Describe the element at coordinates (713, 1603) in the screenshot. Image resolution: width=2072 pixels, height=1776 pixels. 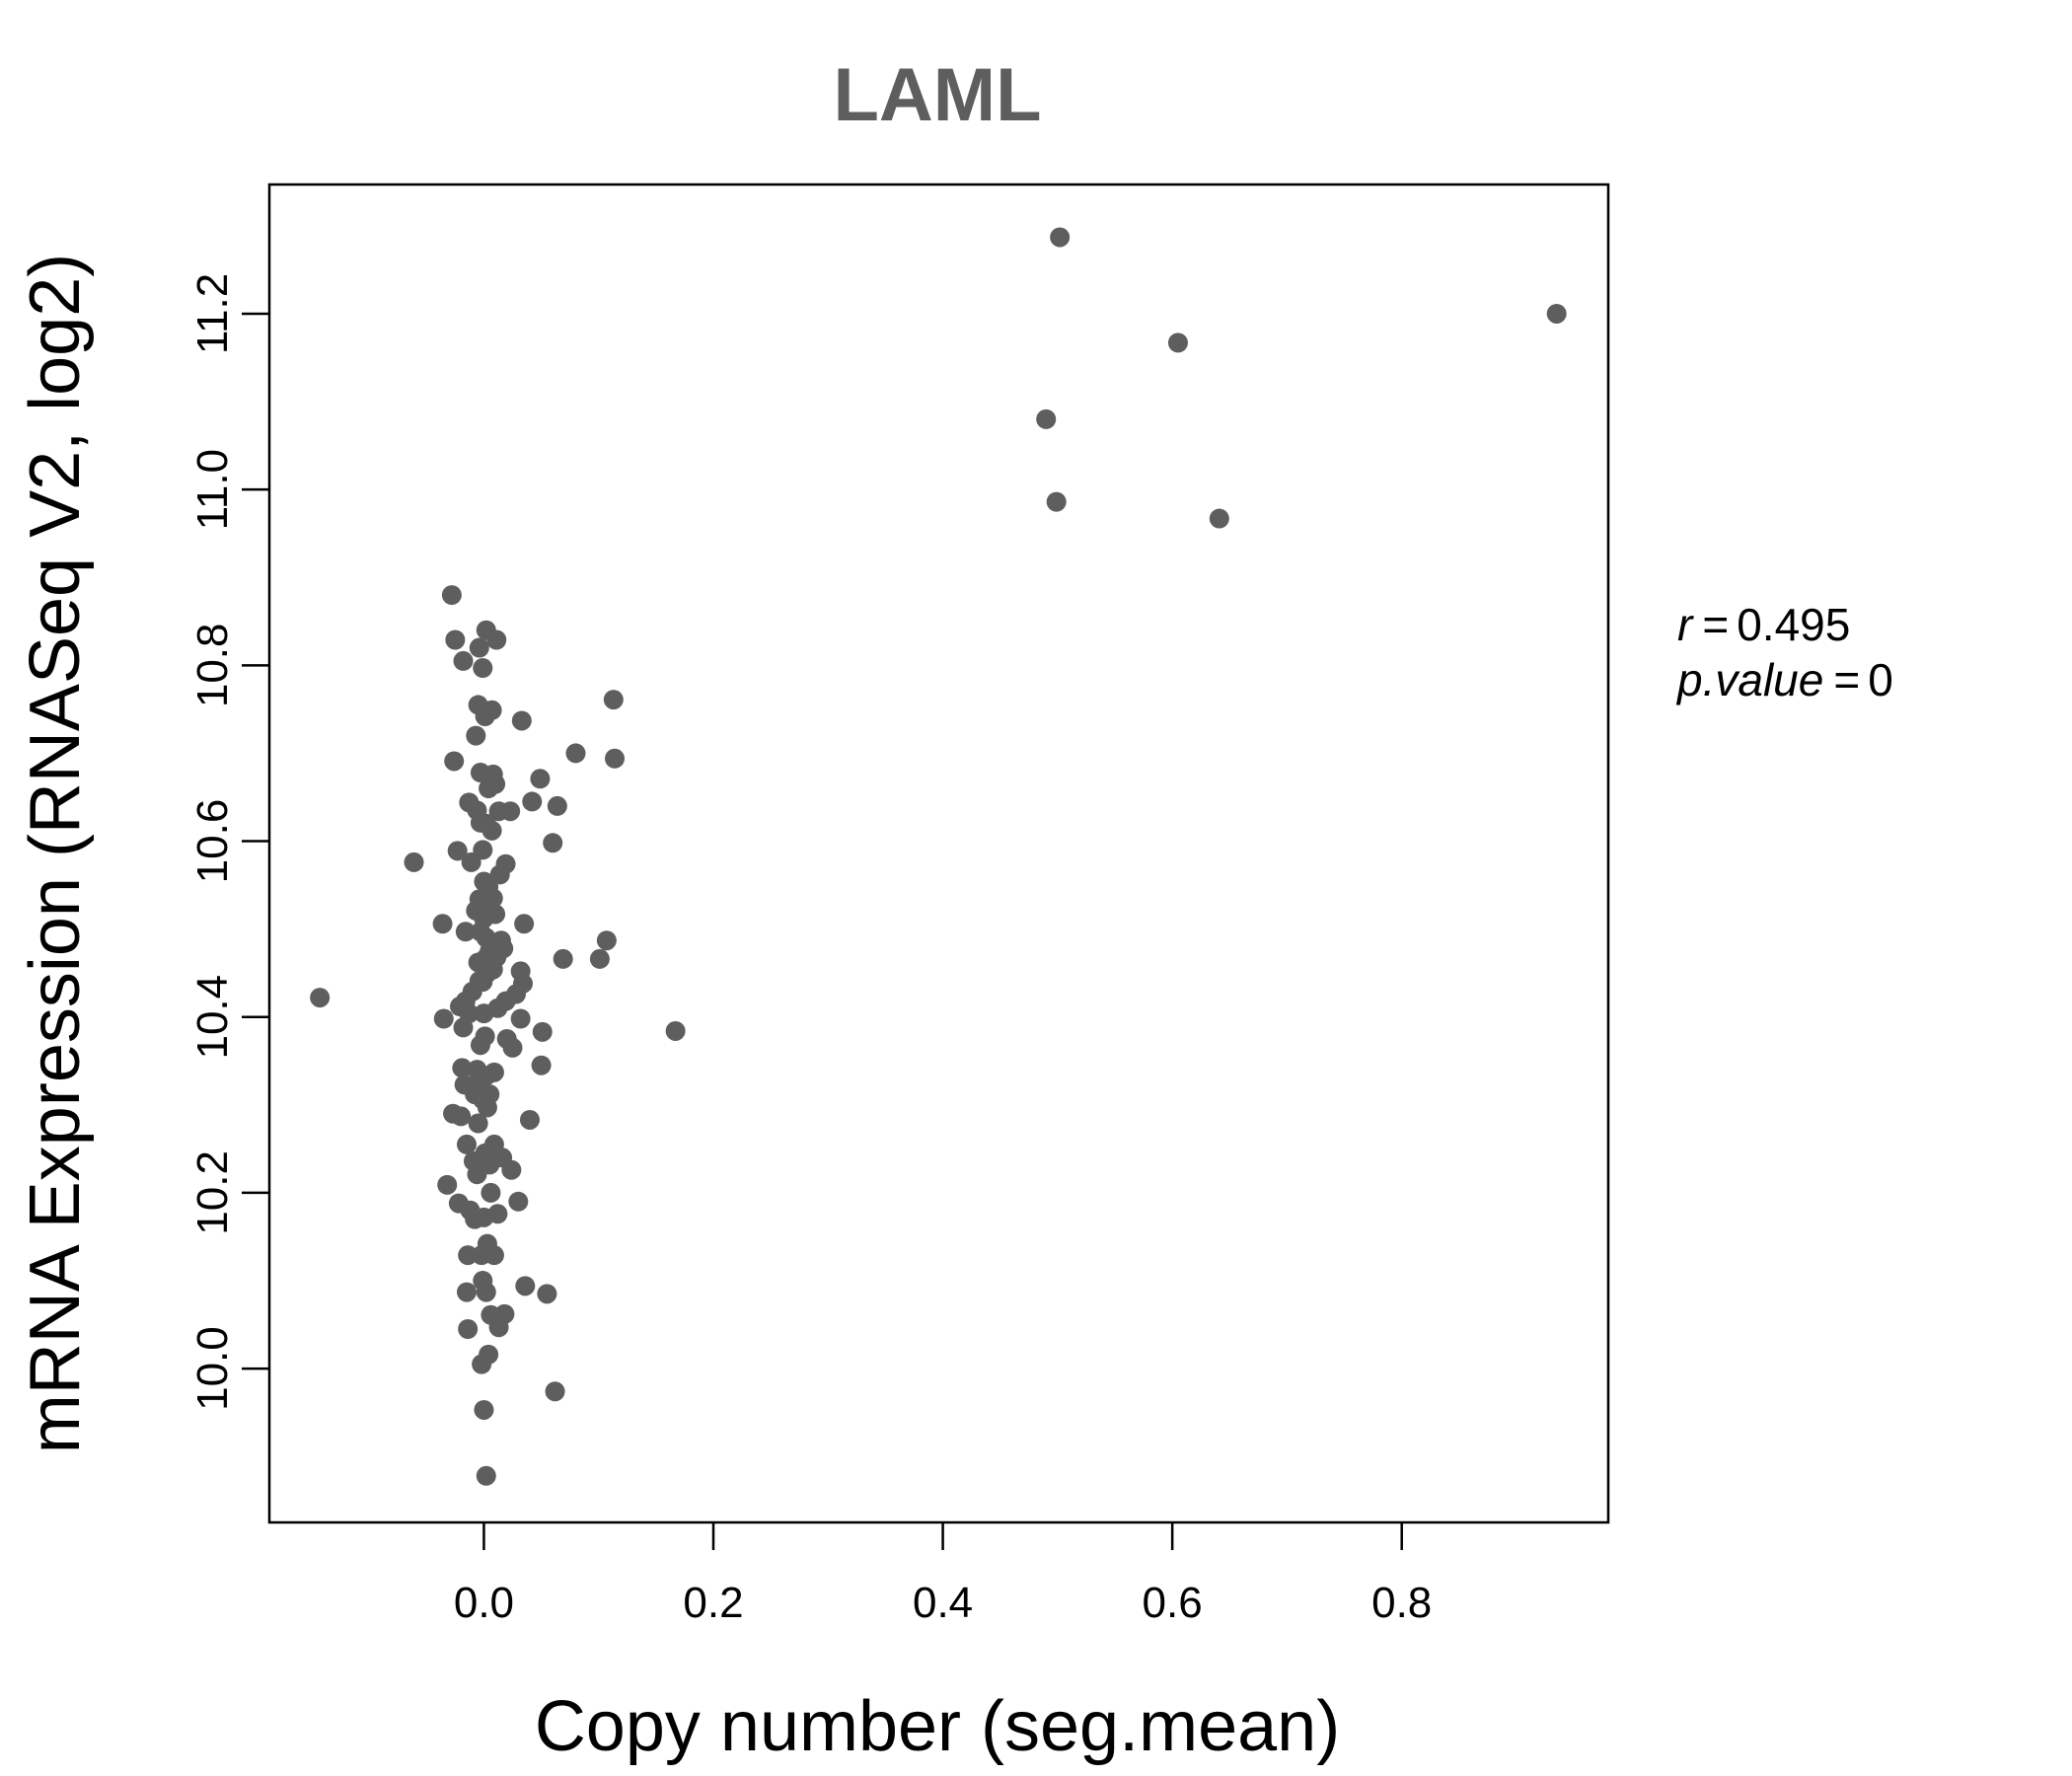
I see `x-tick-label: 0.2` at that location.